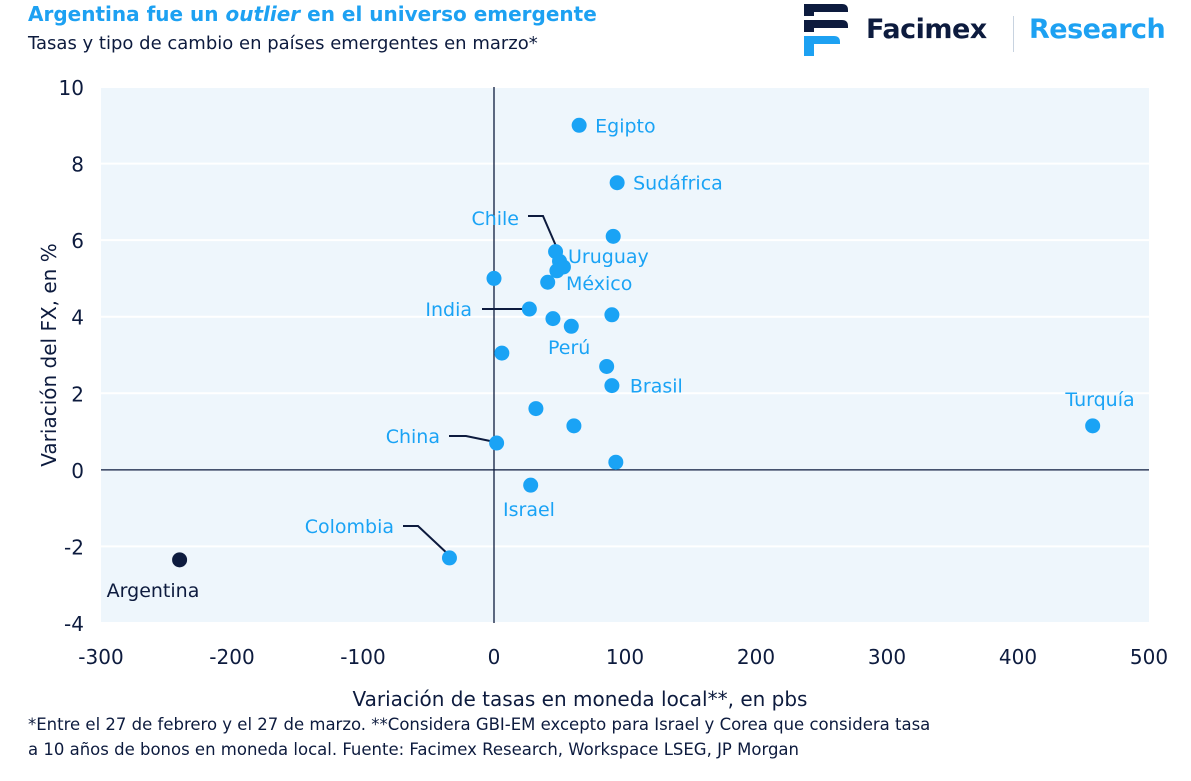  Describe the element at coordinates (887, 657) in the screenshot. I see `x-tick-label: 300` at that location.